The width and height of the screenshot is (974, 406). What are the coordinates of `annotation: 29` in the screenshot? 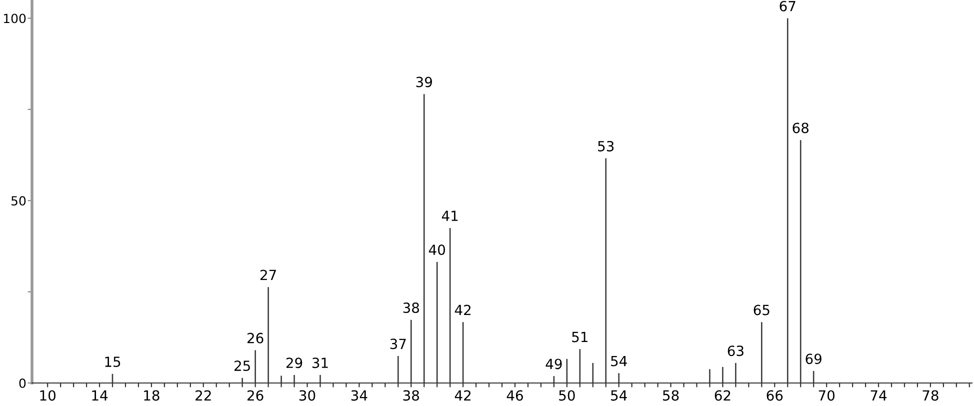 It's located at (294, 363).